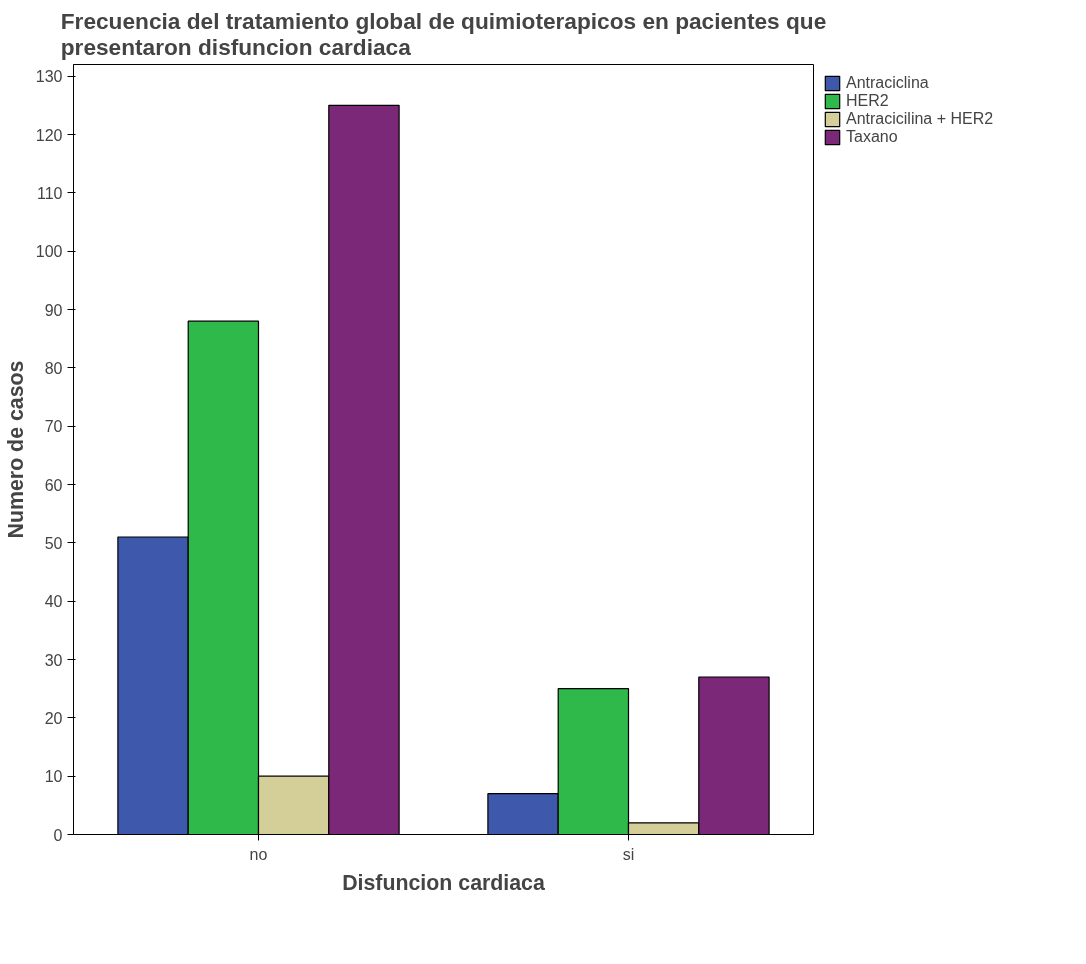 The height and width of the screenshot is (964, 1086). What do you see at coordinates (872, 137) in the screenshot?
I see `legend-label: Taxano` at bounding box center [872, 137].